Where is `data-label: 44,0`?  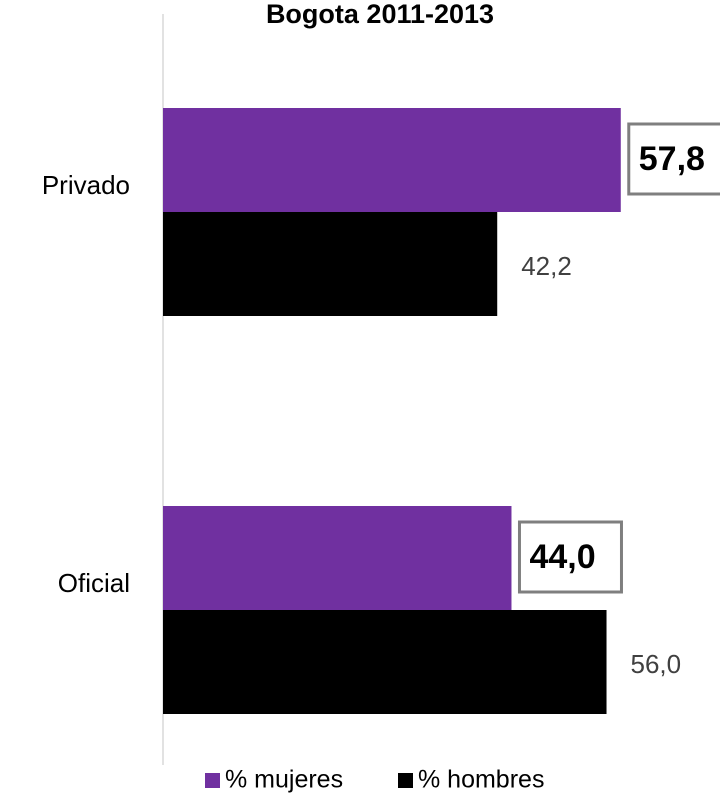 data-label: 44,0 is located at coordinates (562, 557).